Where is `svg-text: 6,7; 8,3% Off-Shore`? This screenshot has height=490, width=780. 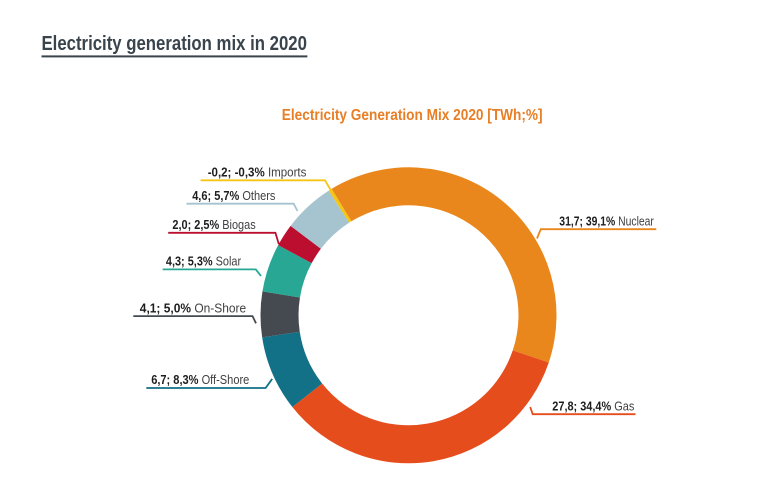 svg-text: 6,7; 8,3% Off-Shore is located at coordinates (200, 380).